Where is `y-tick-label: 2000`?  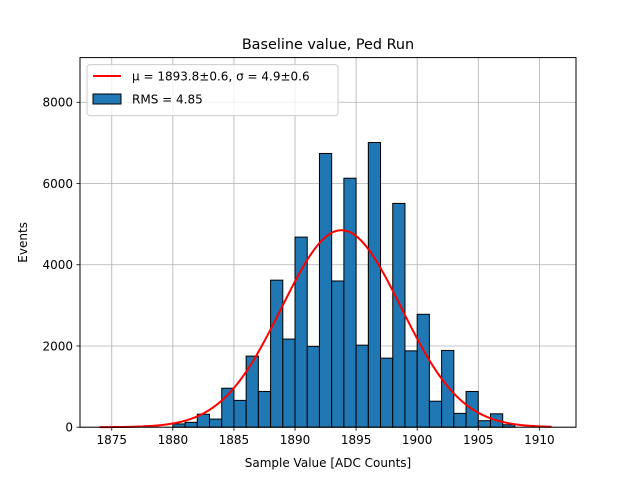 y-tick-label: 2000 is located at coordinates (57, 346).